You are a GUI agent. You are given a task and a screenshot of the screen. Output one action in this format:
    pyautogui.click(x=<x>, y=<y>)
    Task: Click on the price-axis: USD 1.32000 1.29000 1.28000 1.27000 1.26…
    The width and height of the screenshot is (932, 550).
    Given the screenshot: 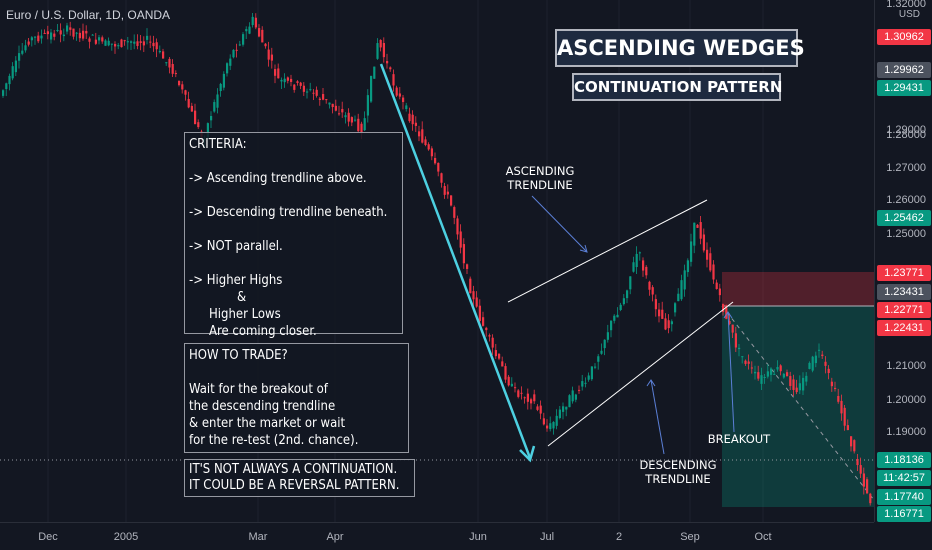 What is the action you would take?
    pyautogui.click(x=903, y=261)
    